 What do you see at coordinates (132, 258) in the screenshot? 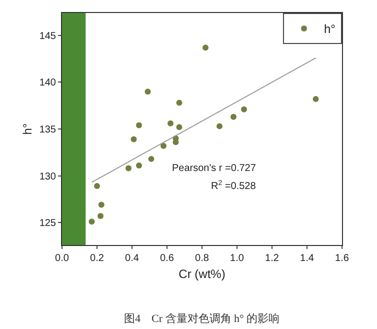
I see `x-tick-label: 0.4` at bounding box center [132, 258].